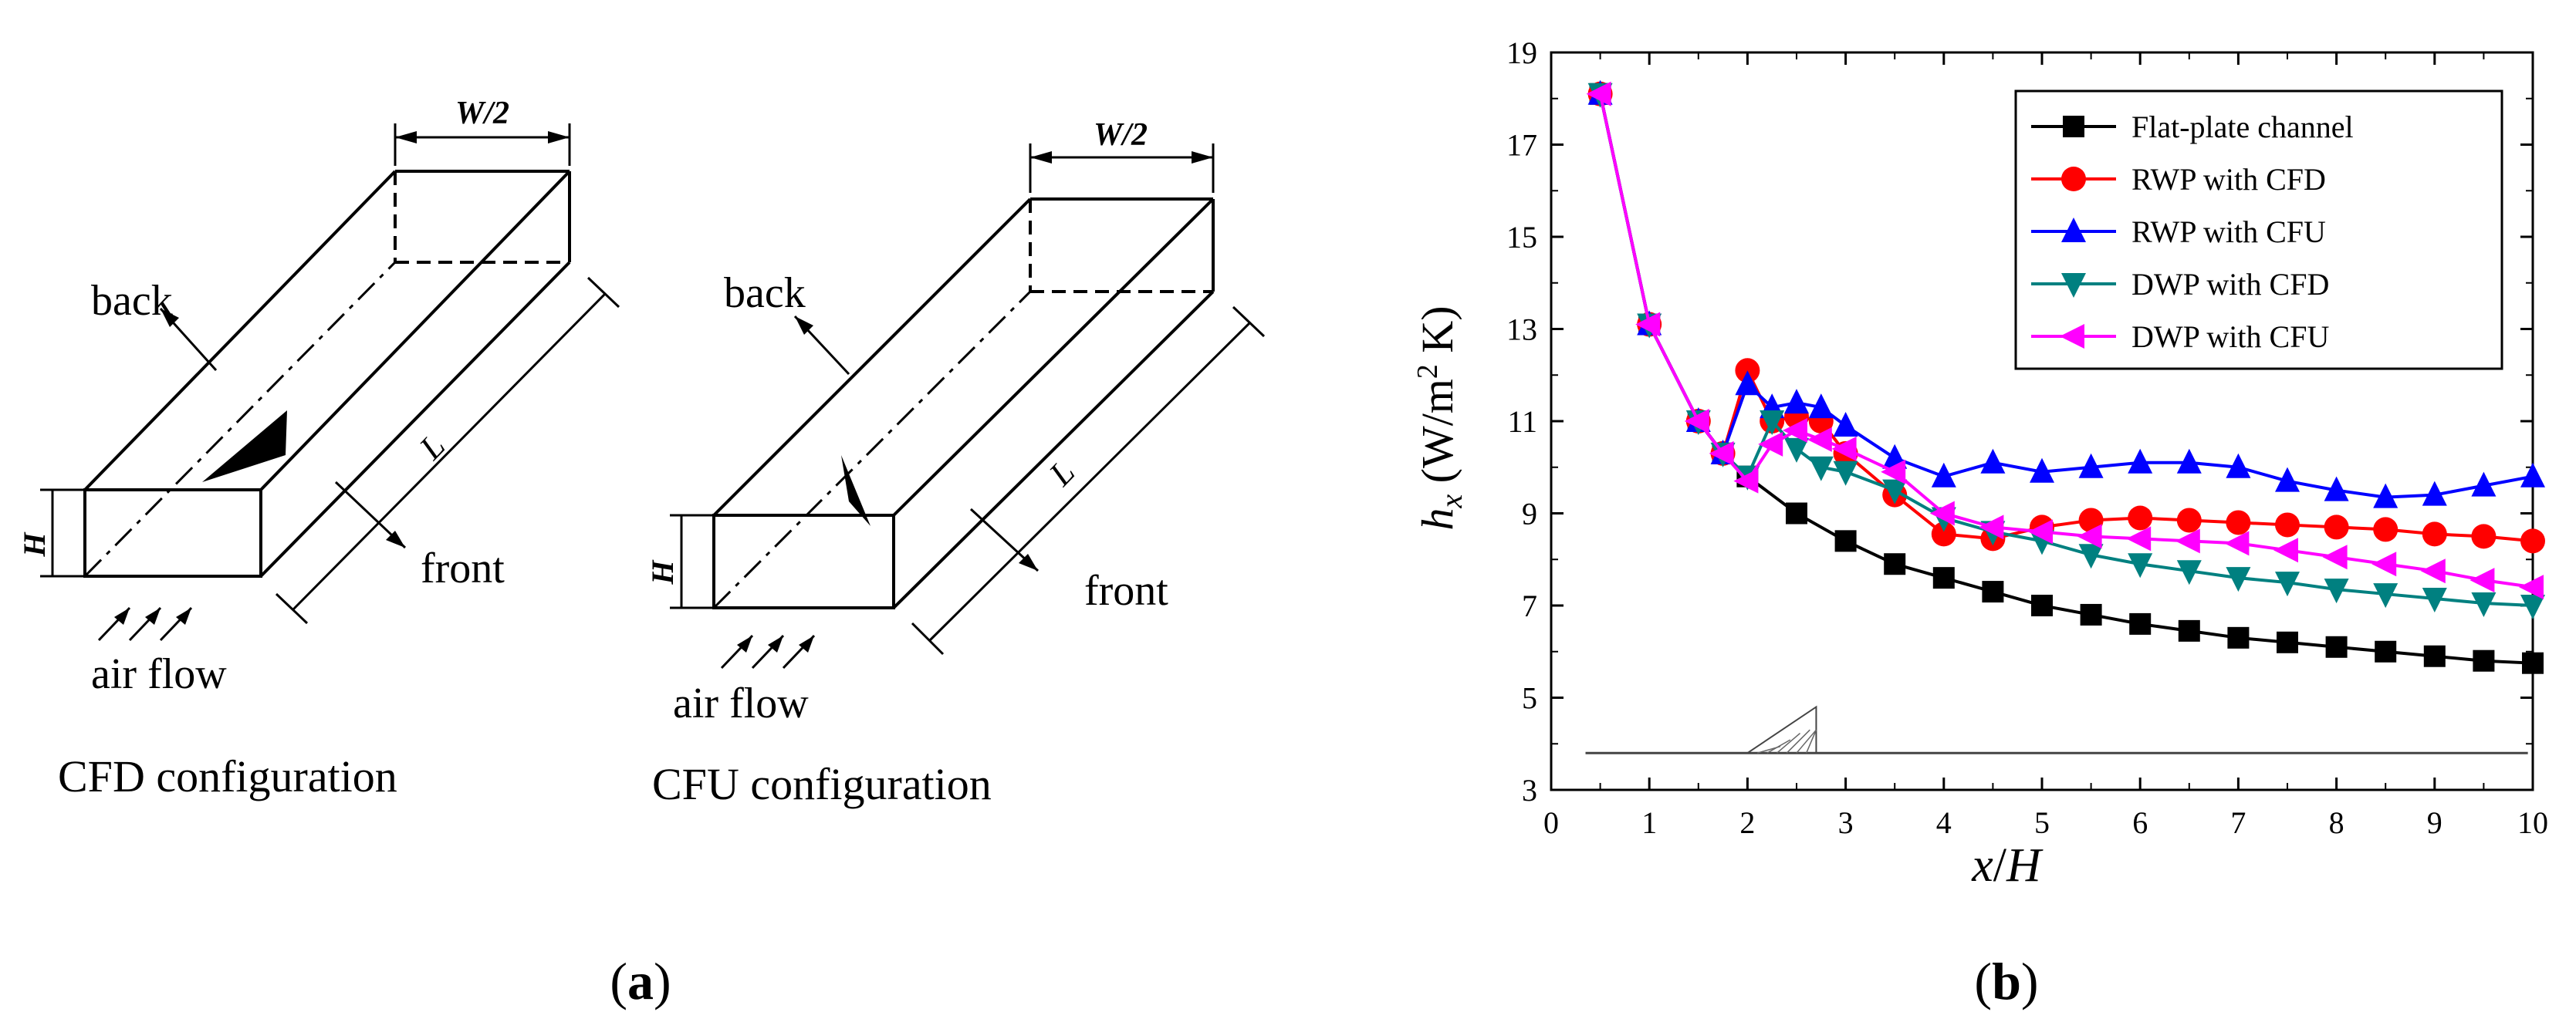 This screenshot has width=2576, height=1029. What do you see at coordinates (2336, 822) in the screenshot?
I see `x-tick-label: 8` at bounding box center [2336, 822].